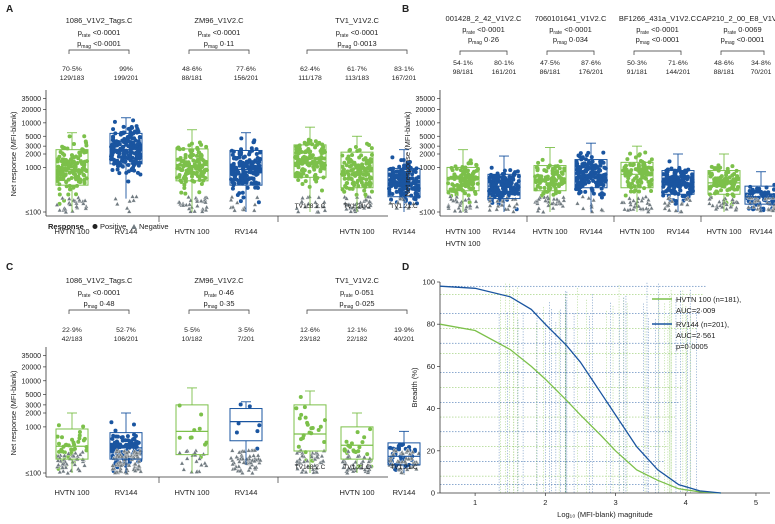 The image size is (775, 524). Describe the element at coordinates (550, 72) in the screenshot. I see `response-count: 86/181` at that location.